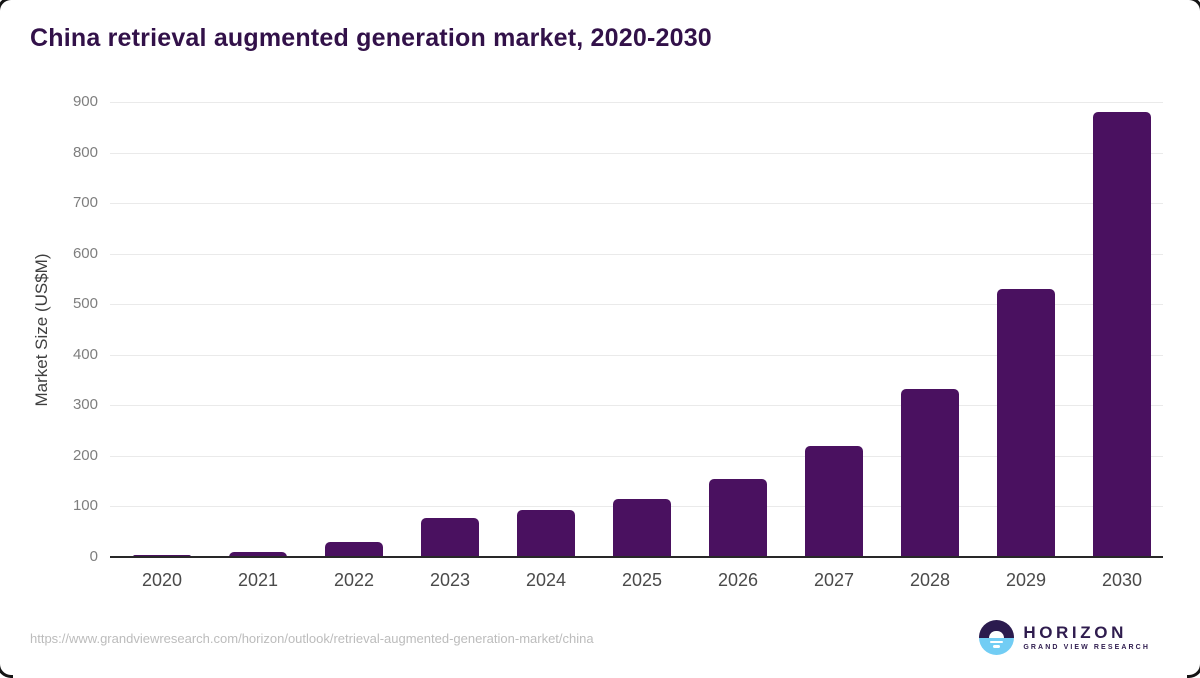  Describe the element at coordinates (85, 304) in the screenshot. I see `y-tick-label-500: 500` at that location.